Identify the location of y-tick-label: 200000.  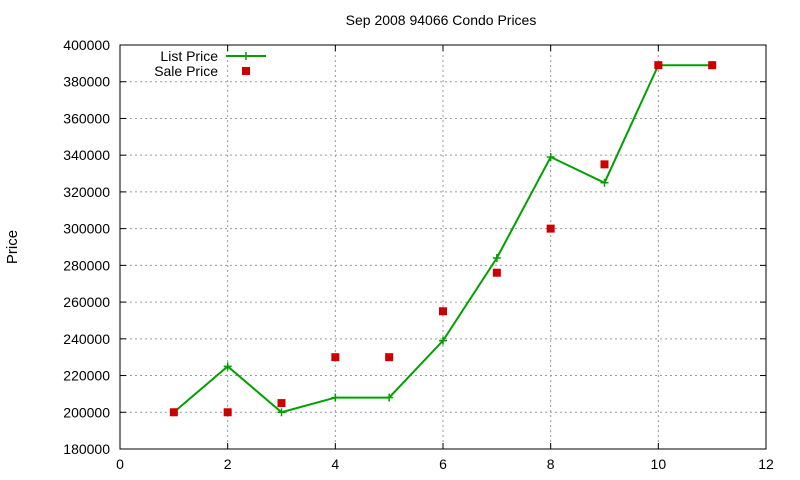
(86, 412).